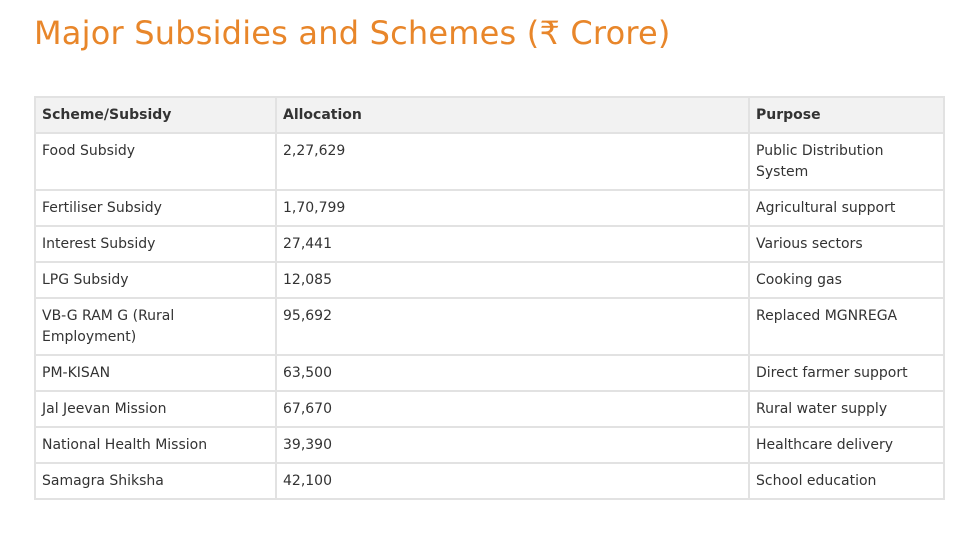 Image resolution: width=979 pixels, height=535 pixels. I want to click on table-header-row: Scheme/Subsidy Allocation Purpose, so click(489, 115).